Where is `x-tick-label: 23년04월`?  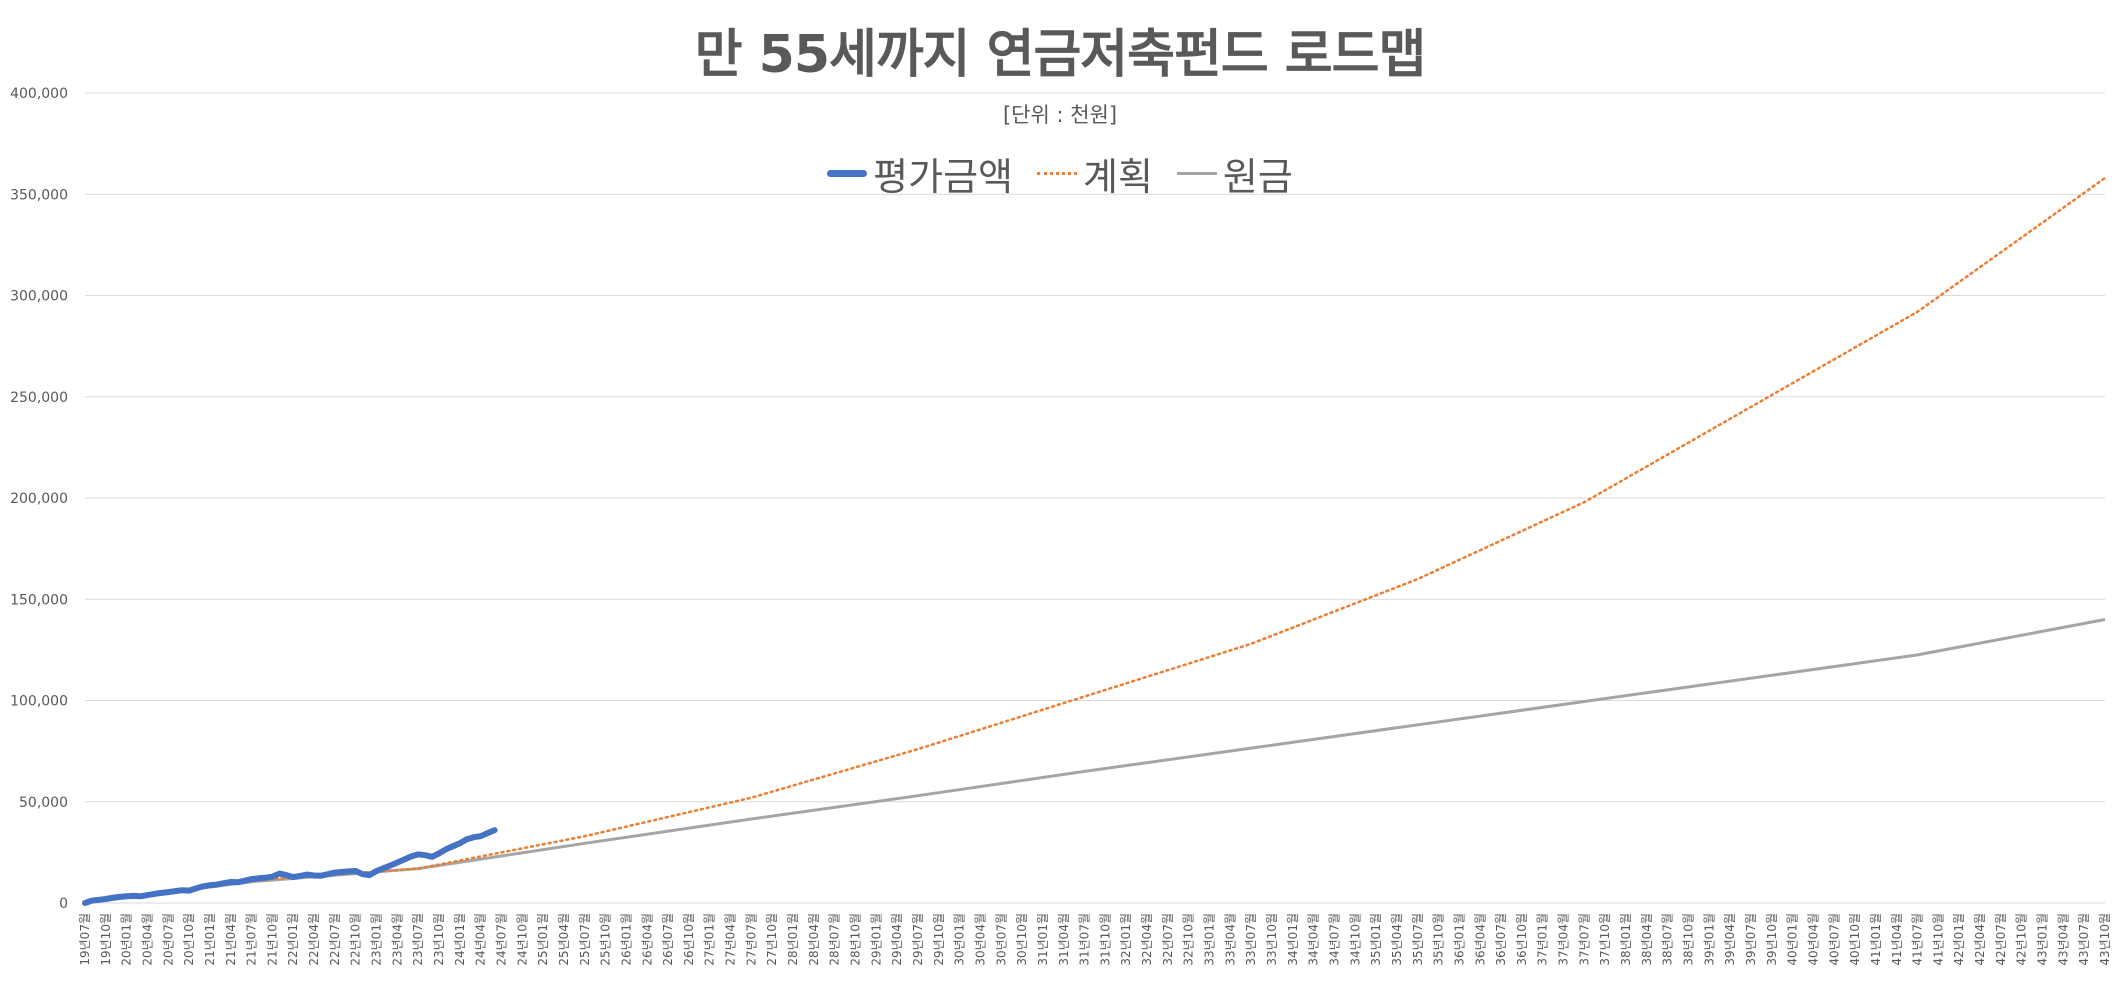
x-tick-label: 23년04월 is located at coordinates (397, 939).